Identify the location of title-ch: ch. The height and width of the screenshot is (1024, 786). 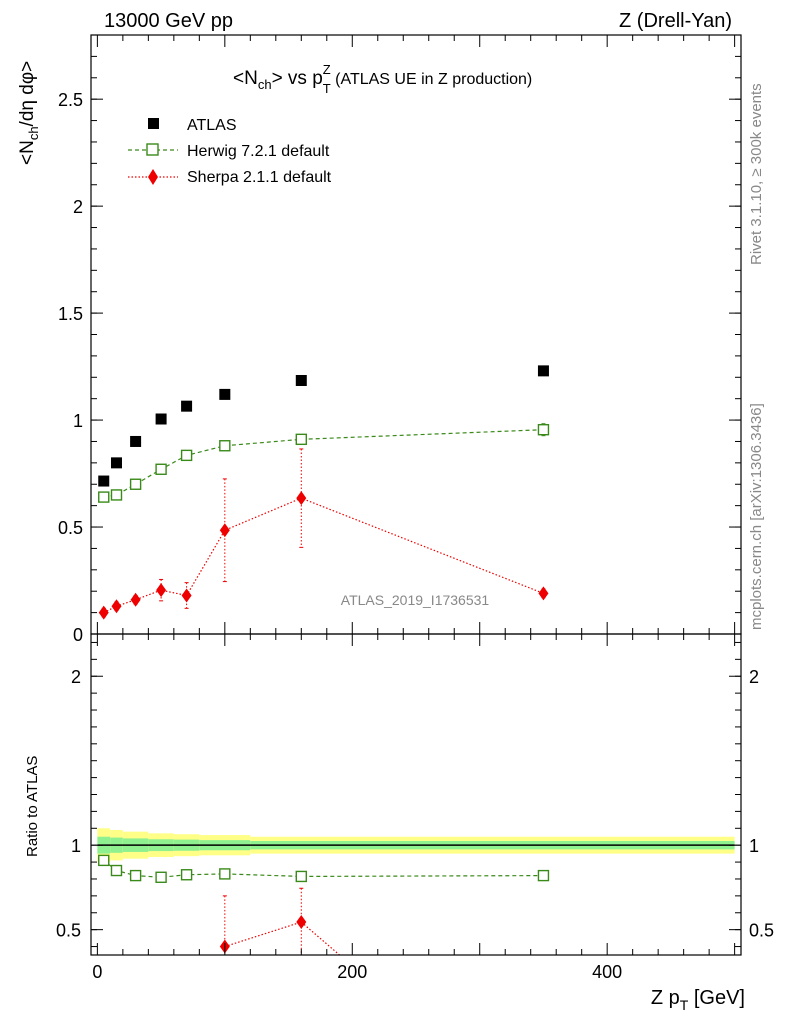
(265, 84).